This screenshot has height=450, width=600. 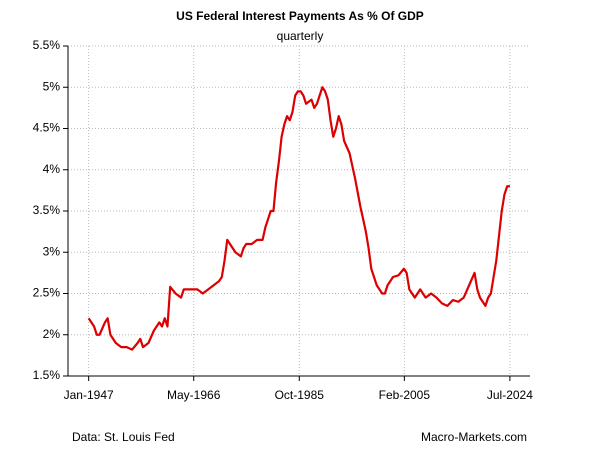 What do you see at coordinates (474, 437) in the screenshot?
I see `credit: Macro-Markets.com` at bounding box center [474, 437].